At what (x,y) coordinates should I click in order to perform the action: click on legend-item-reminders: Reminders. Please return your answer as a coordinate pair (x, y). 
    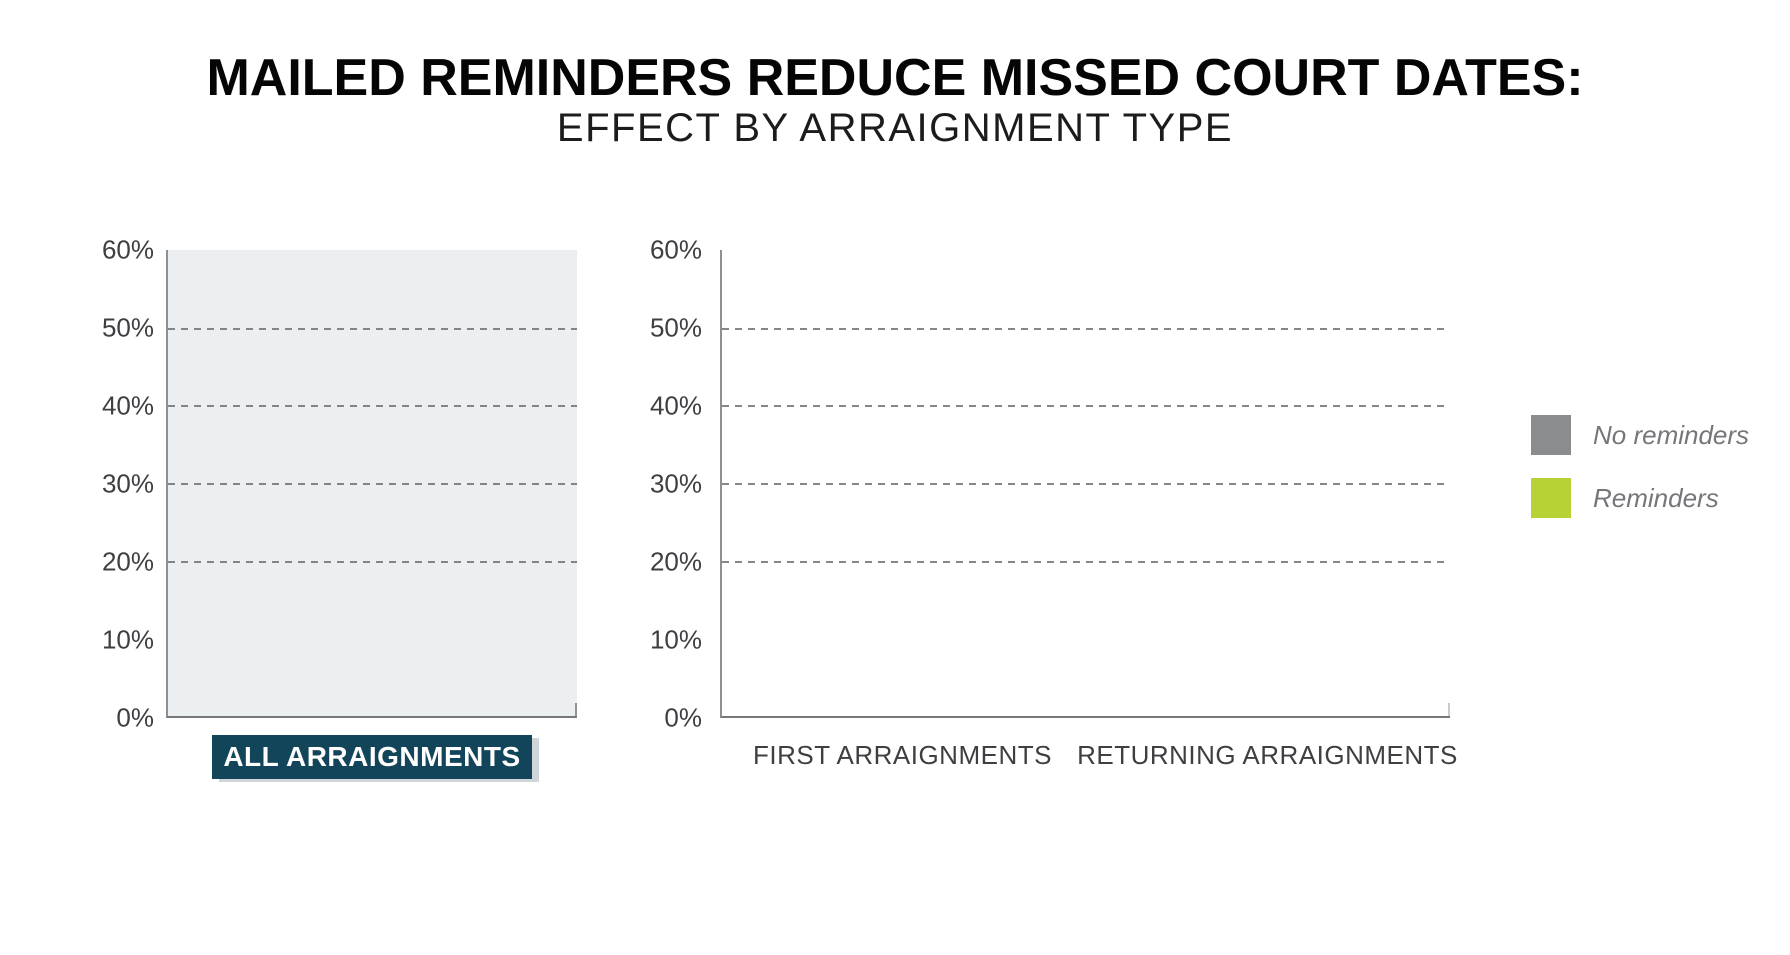
    Looking at the image, I should click on (1640, 498).